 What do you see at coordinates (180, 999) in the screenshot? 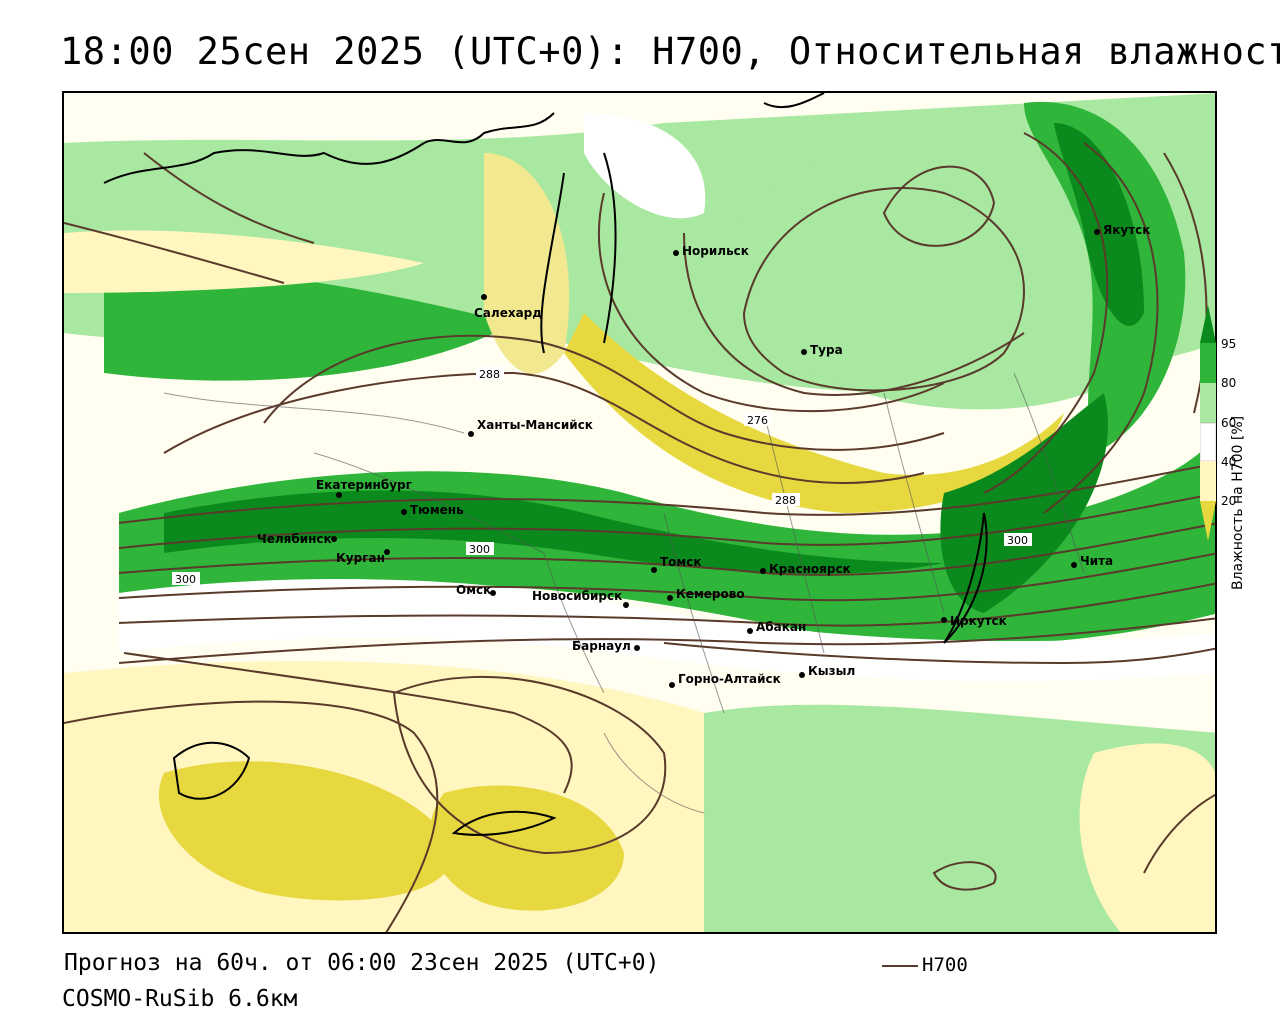
I see `model-name: COSMO-RuSib 6.6км` at bounding box center [180, 999].